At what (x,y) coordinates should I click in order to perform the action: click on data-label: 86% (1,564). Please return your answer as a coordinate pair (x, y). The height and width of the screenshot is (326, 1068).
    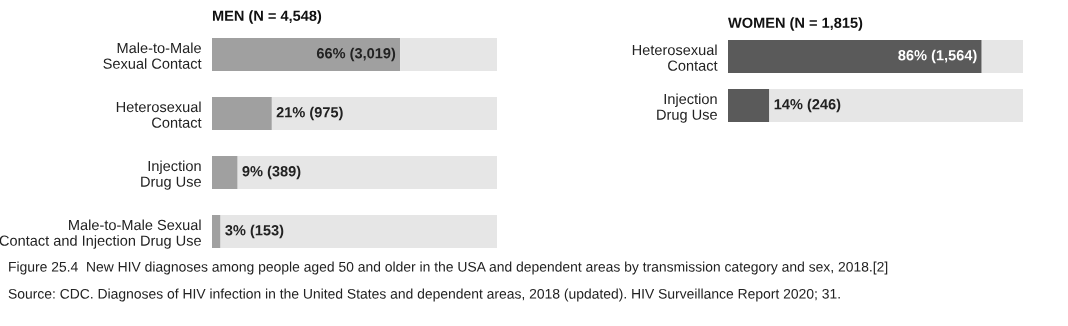
    Looking at the image, I should click on (937, 56).